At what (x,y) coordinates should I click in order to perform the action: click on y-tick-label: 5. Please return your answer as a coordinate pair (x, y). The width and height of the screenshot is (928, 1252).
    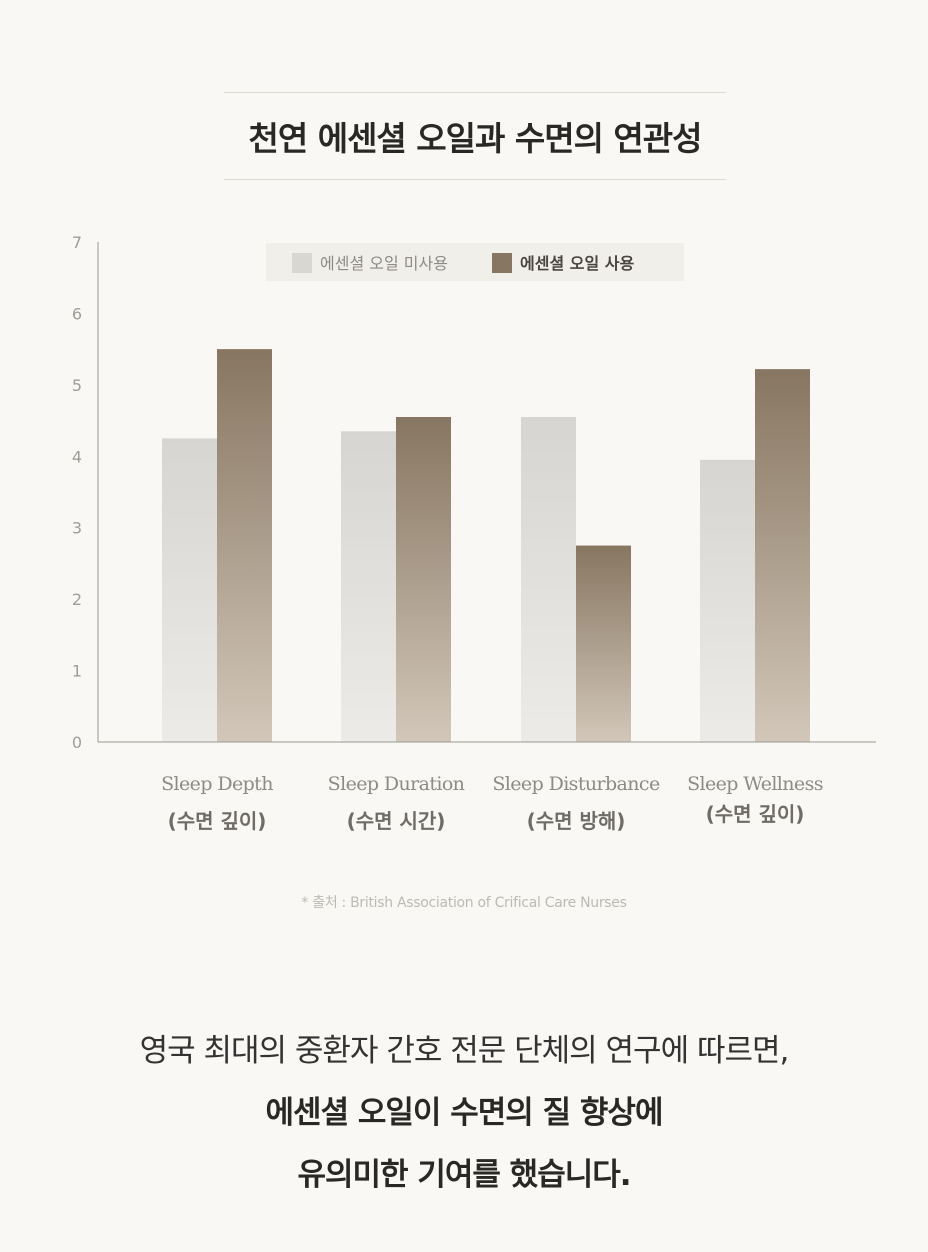
    Looking at the image, I should click on (77, 385).